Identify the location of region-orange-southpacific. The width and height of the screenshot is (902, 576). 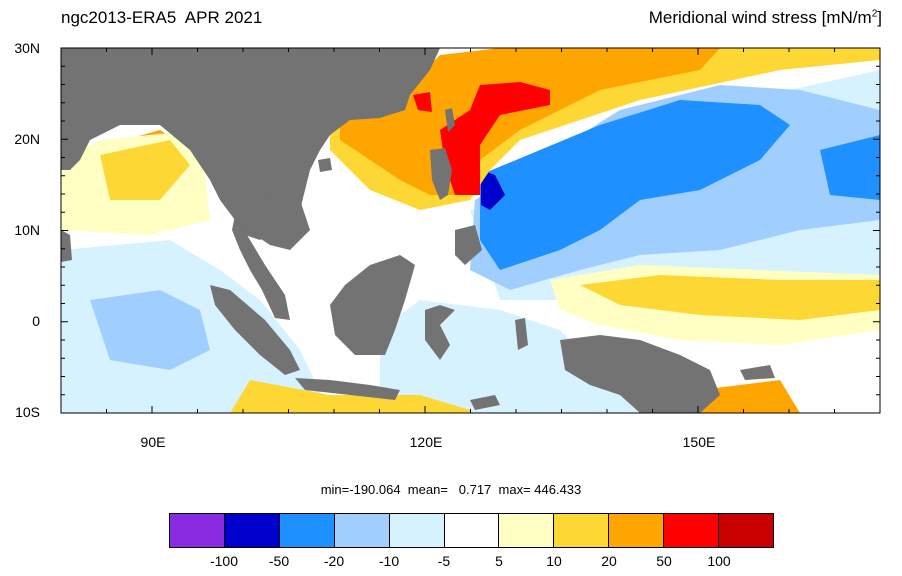
(730, 297).